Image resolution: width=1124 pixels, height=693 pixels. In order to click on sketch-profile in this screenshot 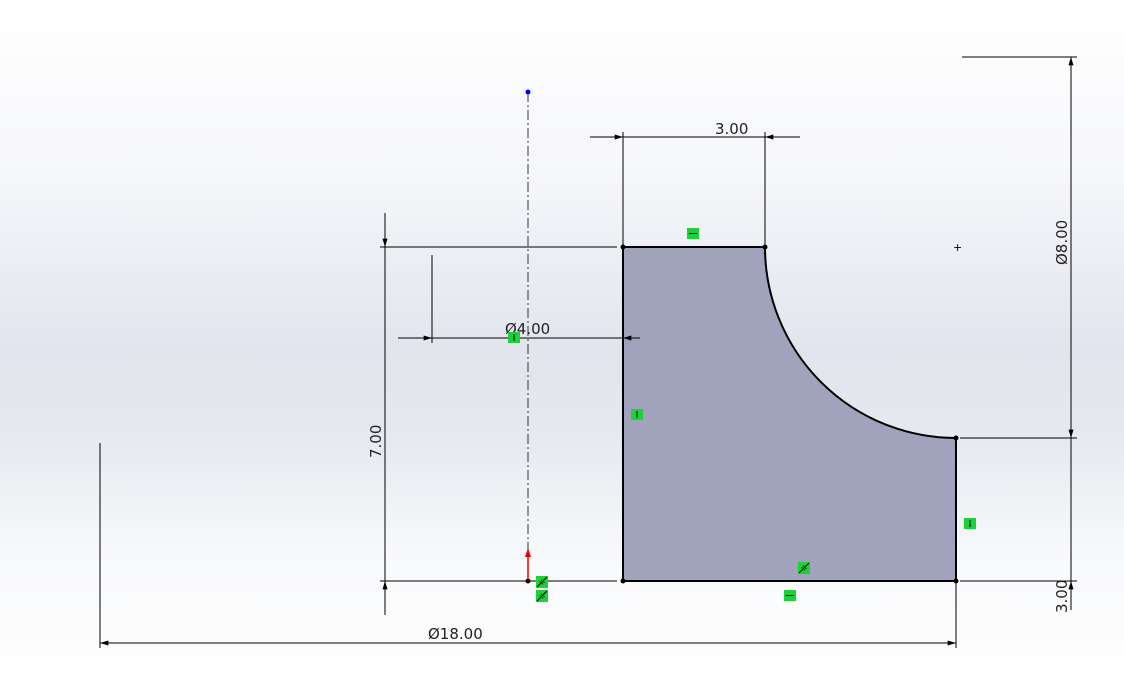, I will do `click(789, 414)`.